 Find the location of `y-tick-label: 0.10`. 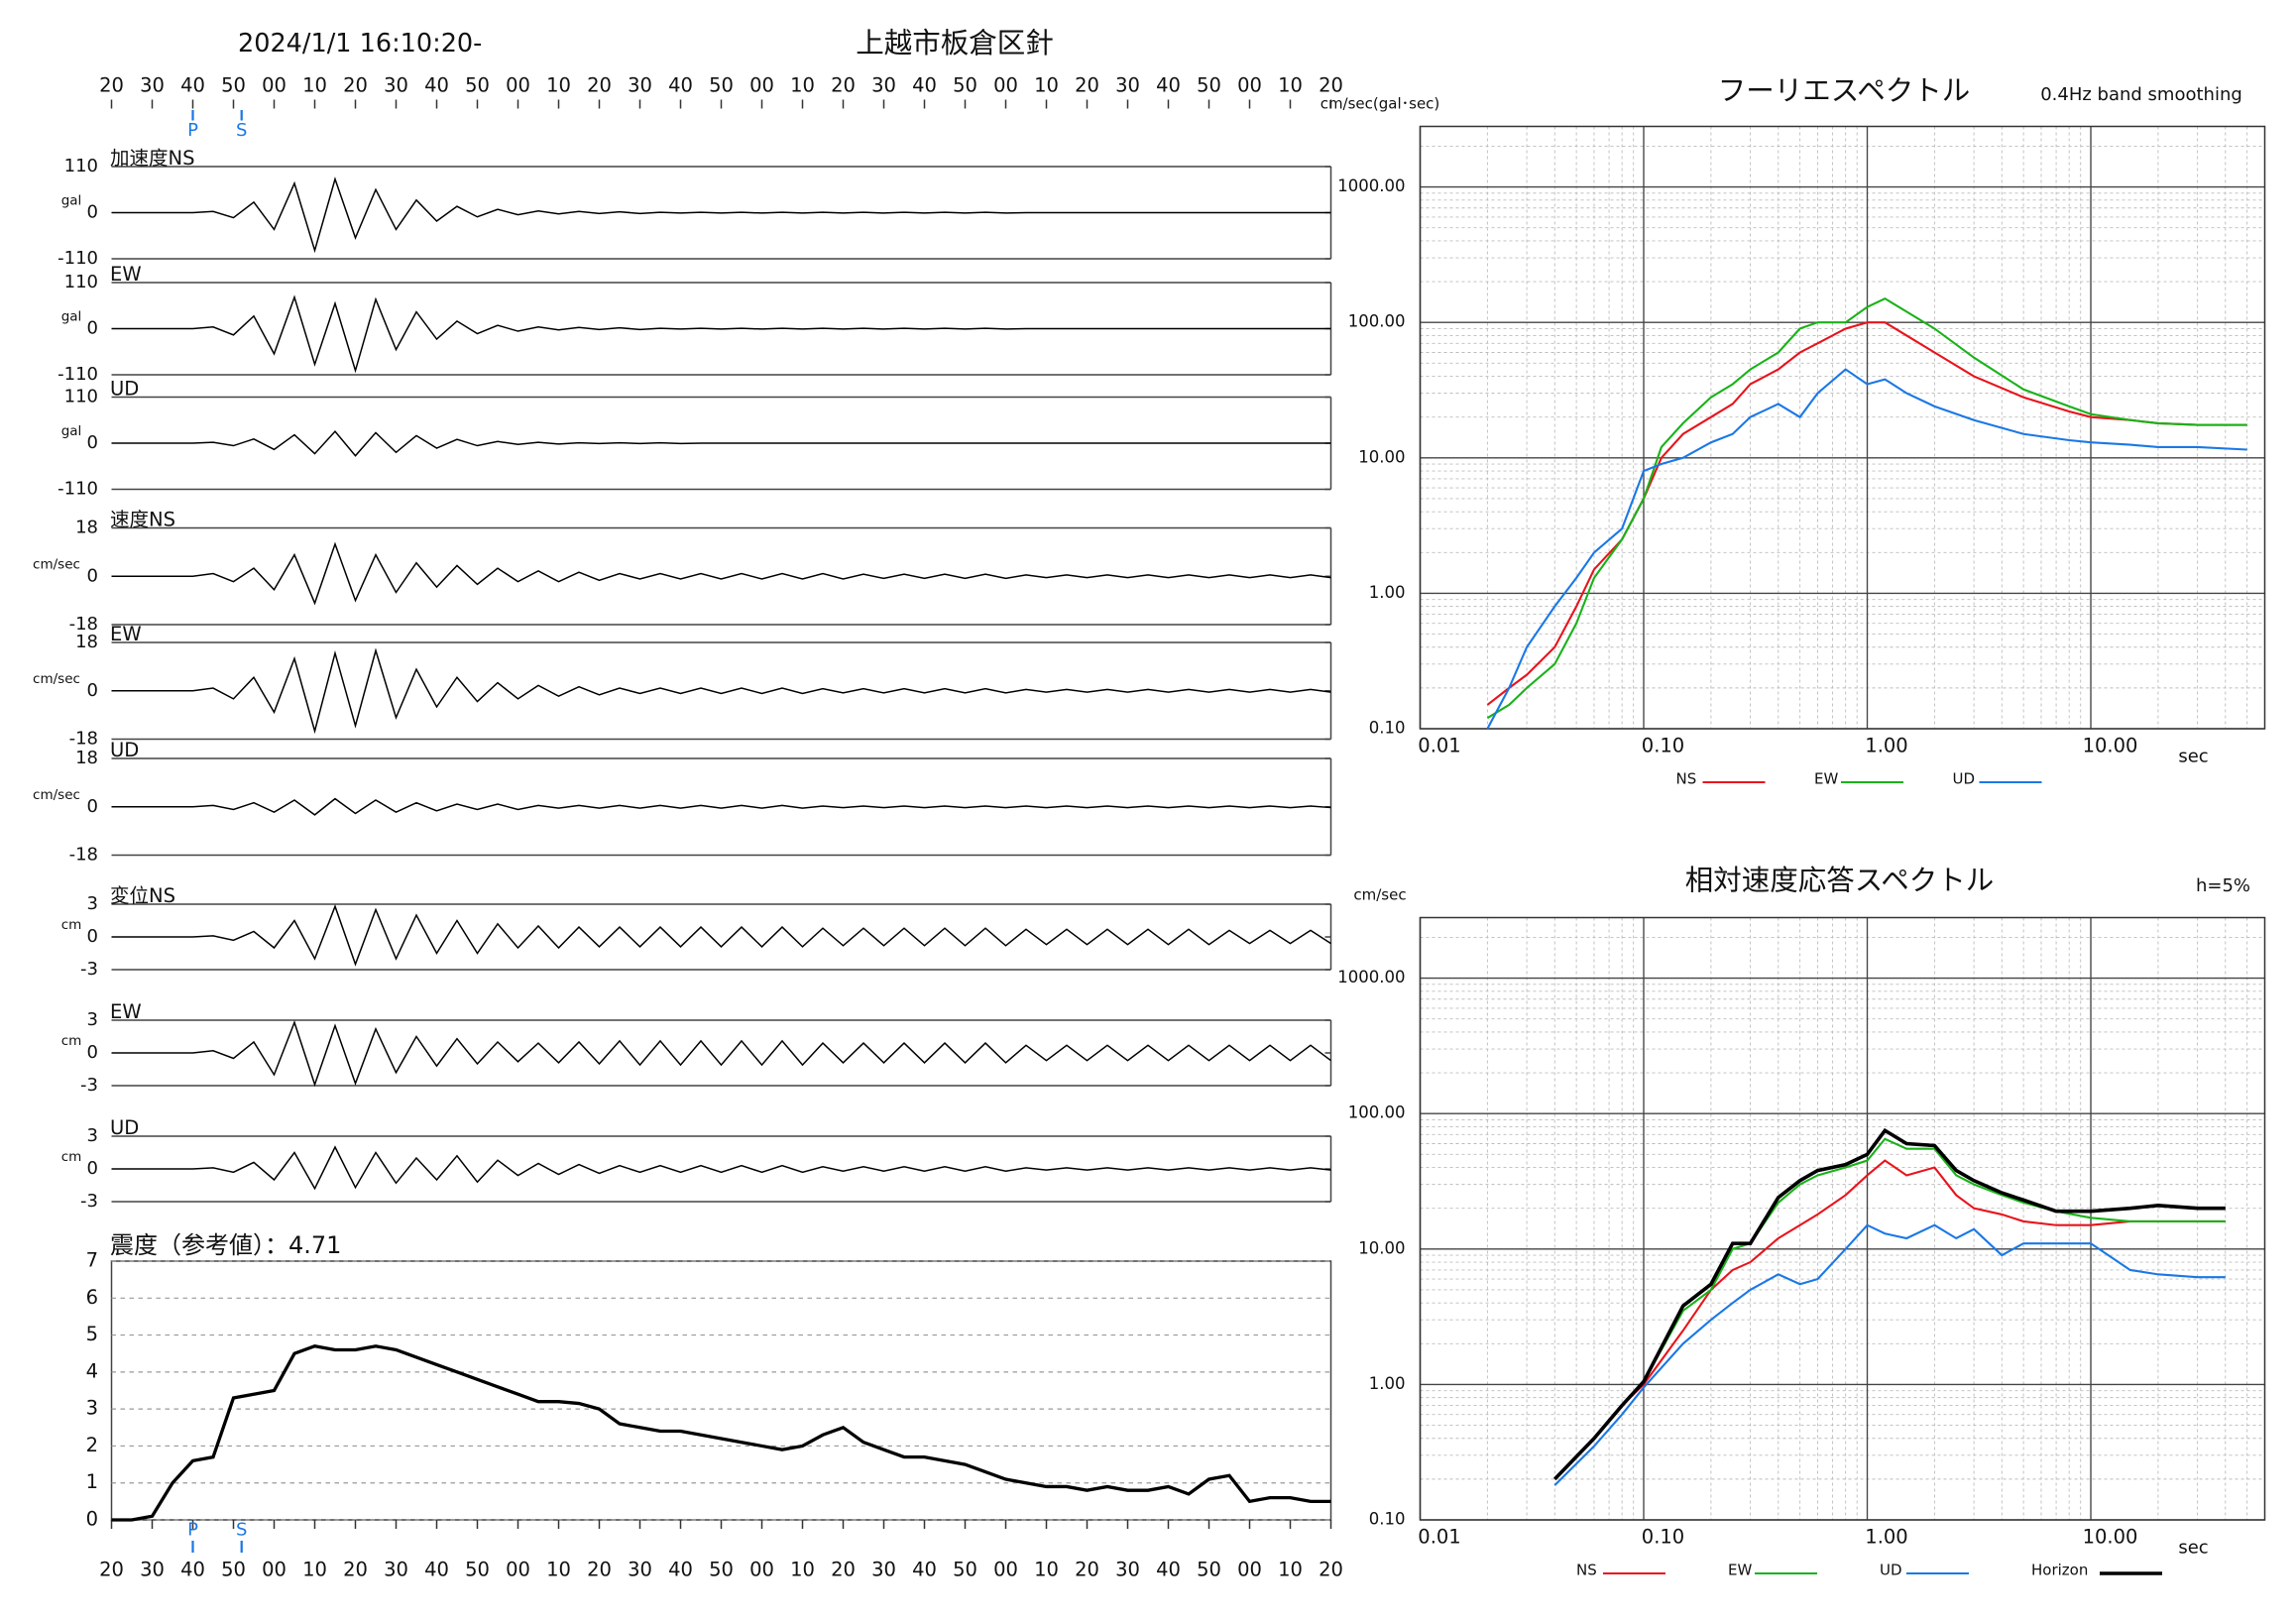

y-tick-label: 0.10 is located at coordinates (1387, 728).